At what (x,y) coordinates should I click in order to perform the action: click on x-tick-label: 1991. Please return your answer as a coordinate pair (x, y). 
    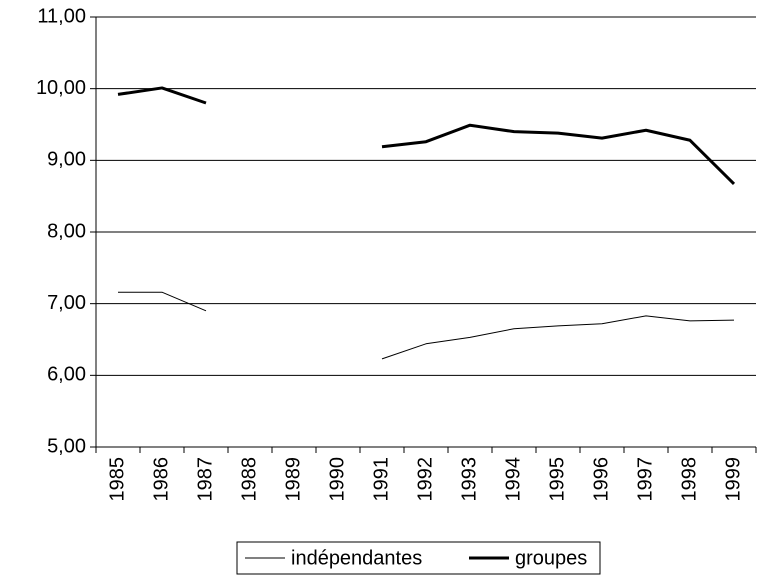
    Looking at the image, I should click on (381, 479).